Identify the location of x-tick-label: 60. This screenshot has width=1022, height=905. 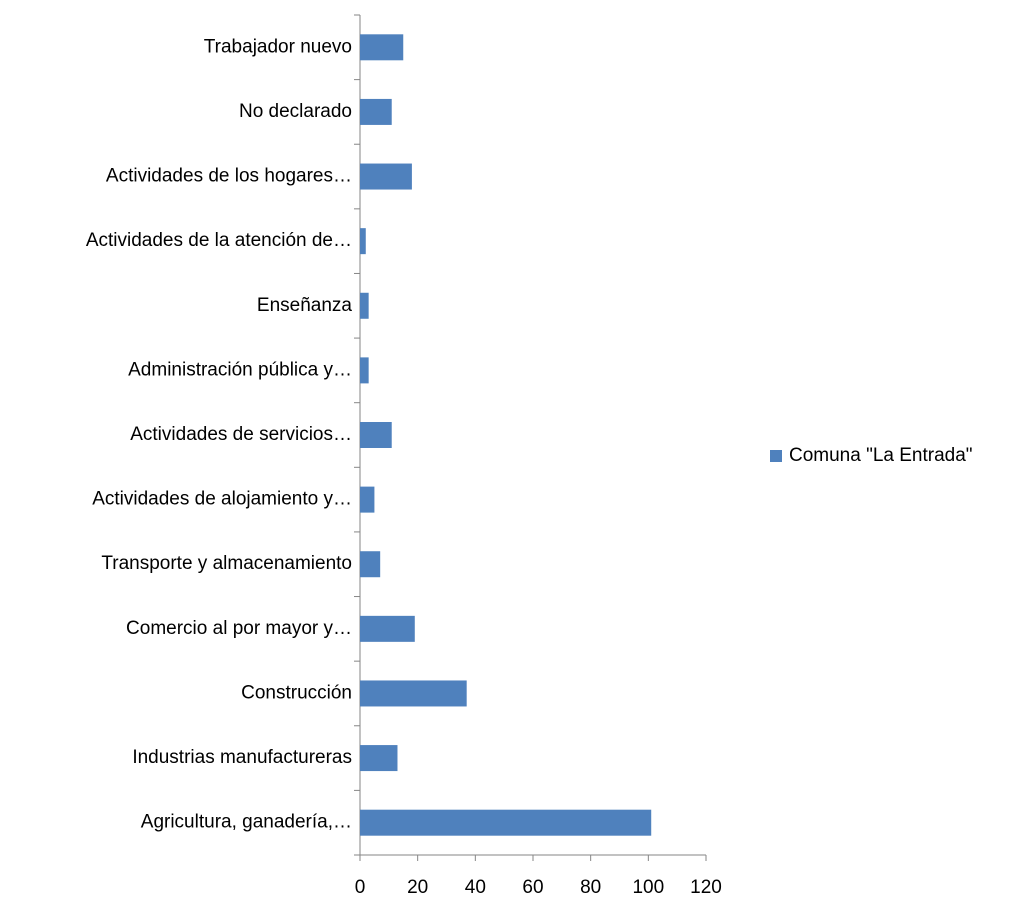
(532, 887).